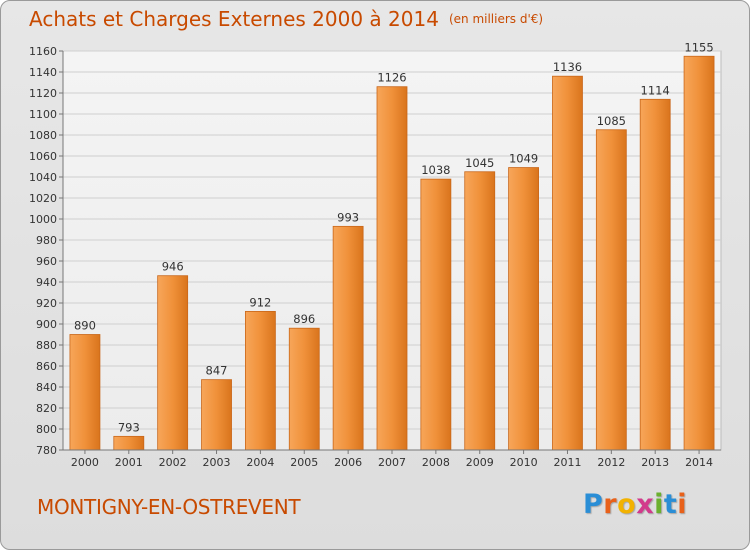  Describe the element at coordinates (435, 170) in the screenshot. I see `bar-value-label: 1038` at that location.